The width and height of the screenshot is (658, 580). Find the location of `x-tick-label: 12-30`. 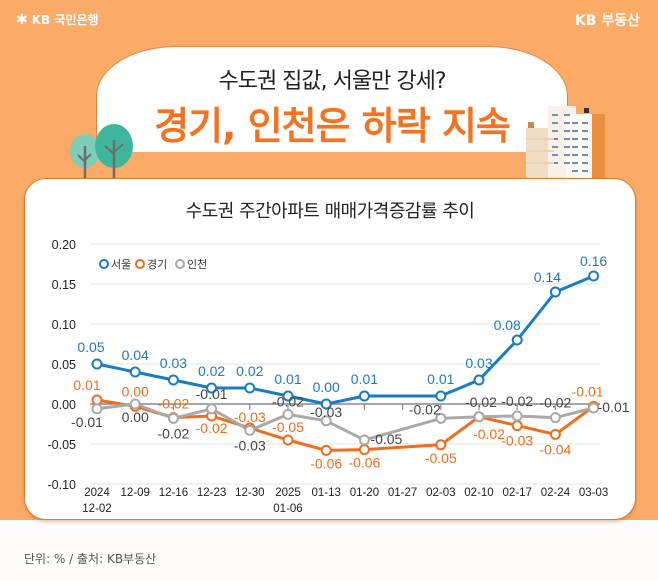

x-tick-label: 12-30 is located at coordinates (249, 493).